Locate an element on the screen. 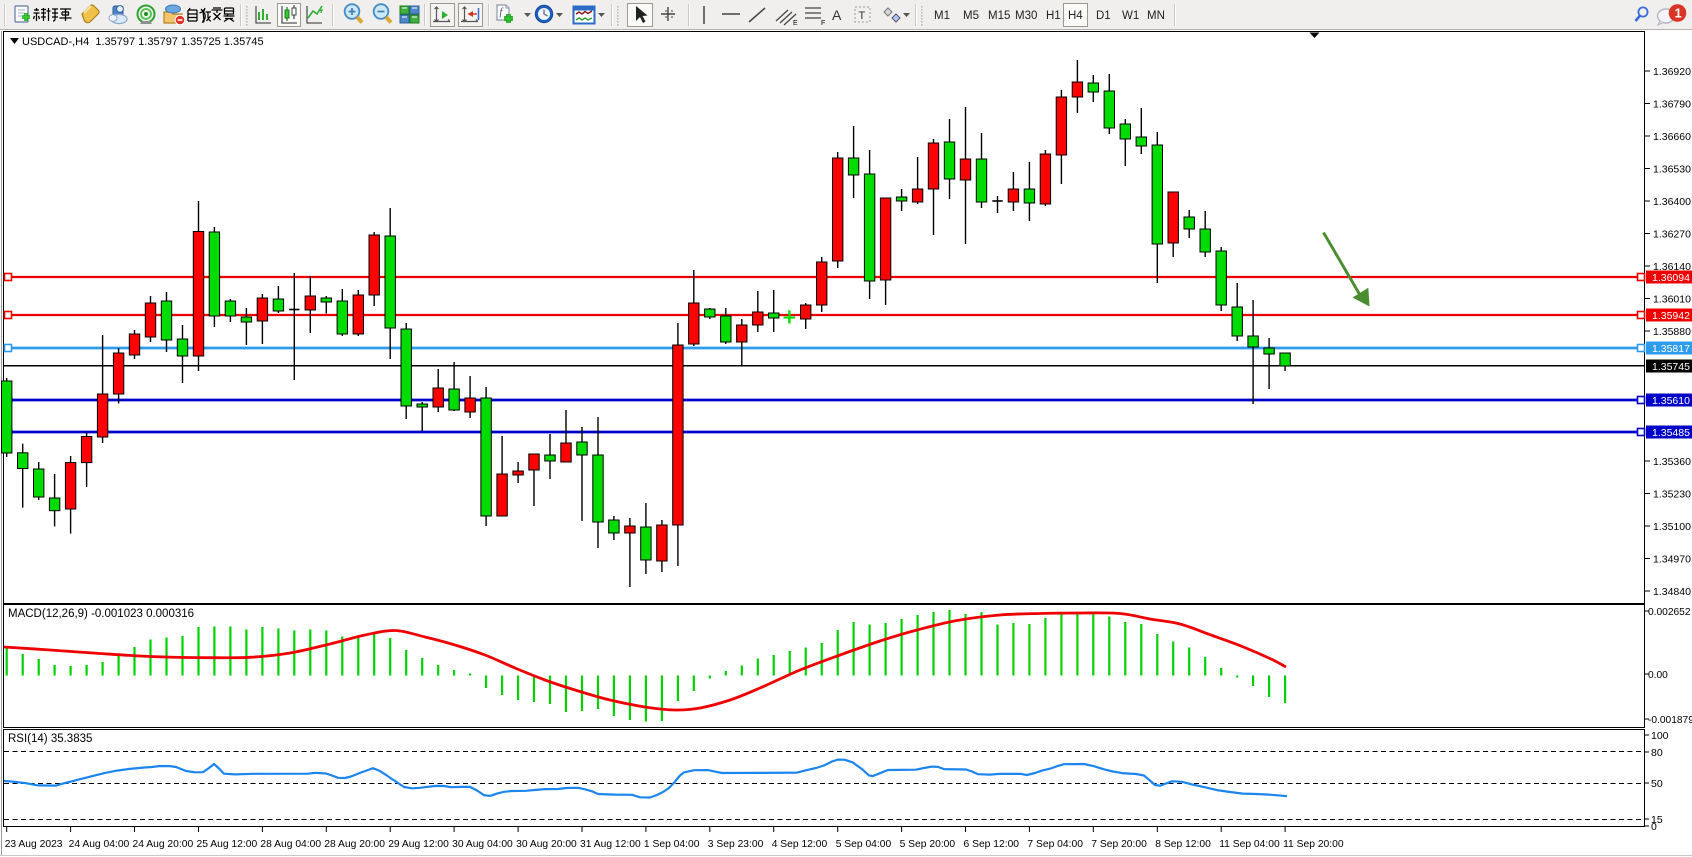  svg-text: 0 is located at coordinates (1654, 827).